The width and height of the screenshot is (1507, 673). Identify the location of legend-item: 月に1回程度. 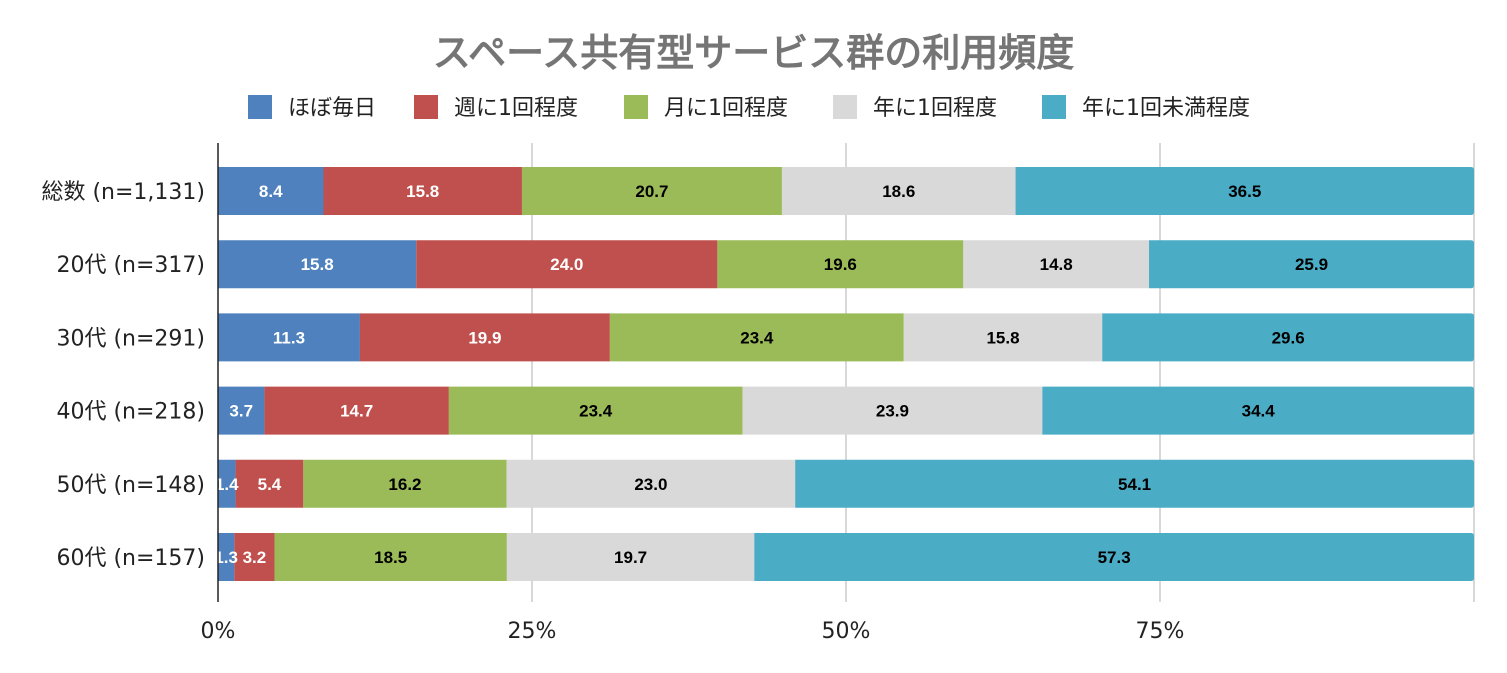
(706, 108).